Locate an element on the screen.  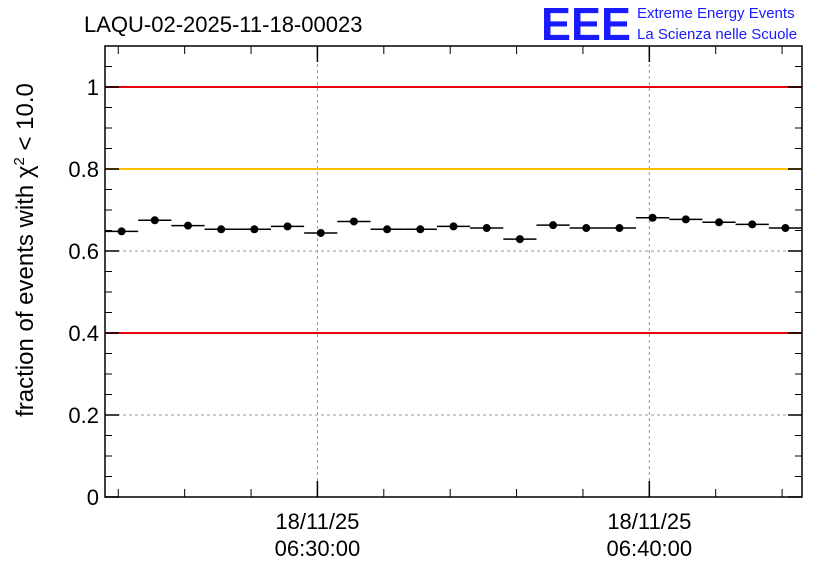
y-axis-label-prefix: fraction of events with is located at coordinates (25, 297).